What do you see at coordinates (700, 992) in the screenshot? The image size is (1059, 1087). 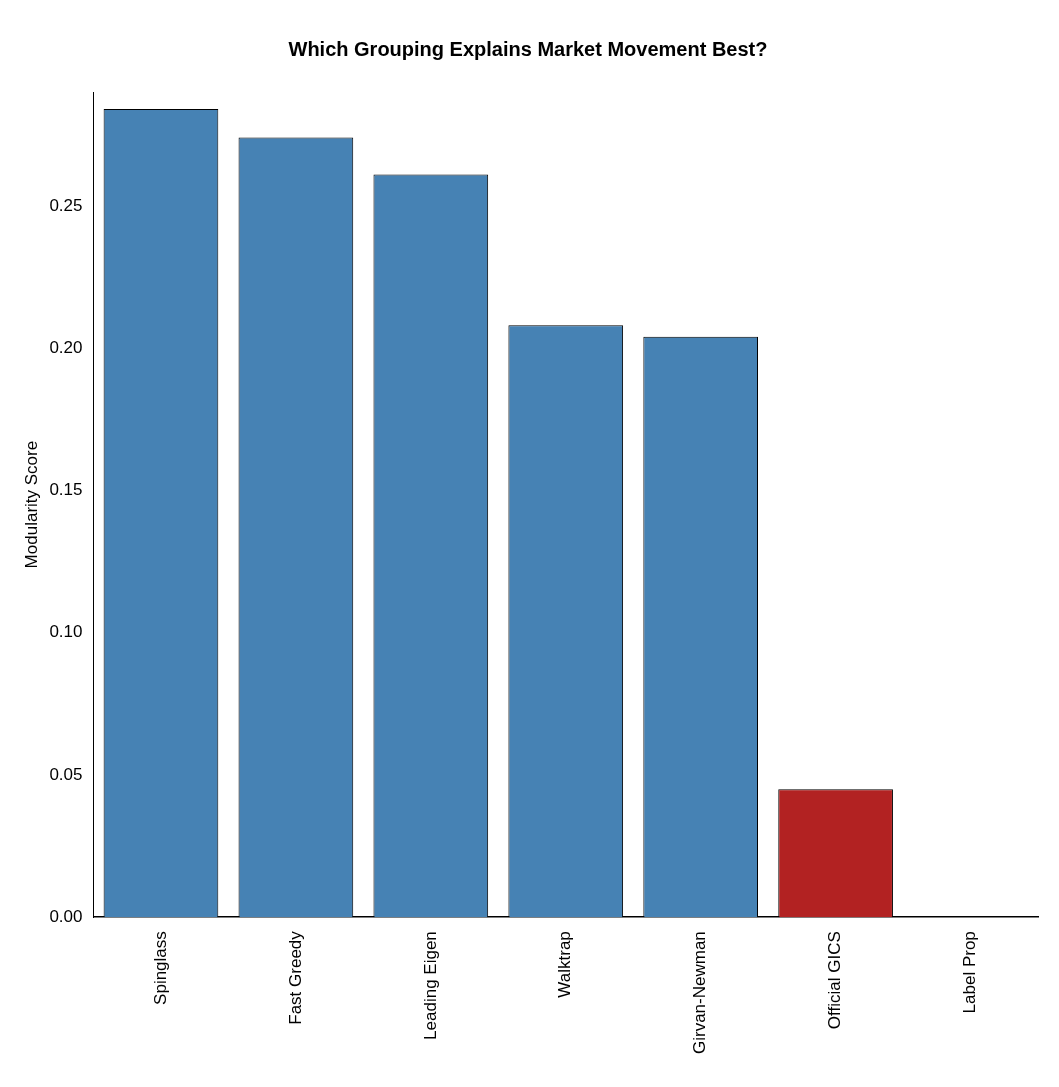 I see `x-tick-label: Girvan-Newman` at bounding box center [700, 992].